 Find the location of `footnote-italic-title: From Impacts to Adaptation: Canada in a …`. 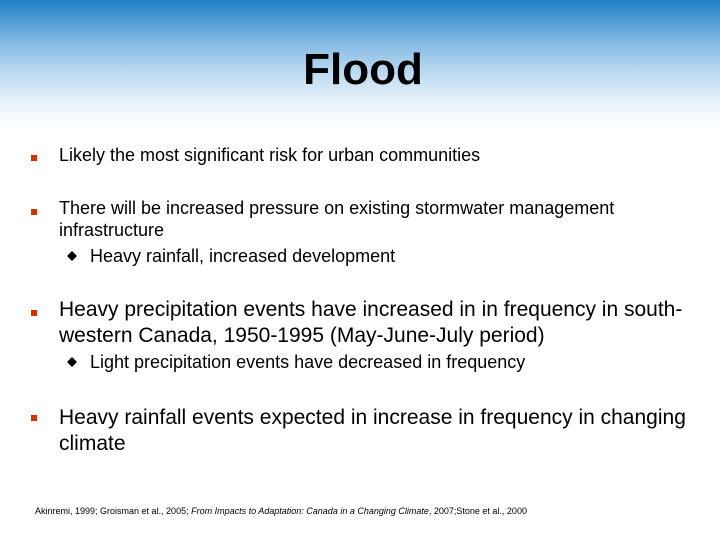

footnote-italic-title: From Impacts to Adaptation: Canada in a … is located at coordinates (310, 511).